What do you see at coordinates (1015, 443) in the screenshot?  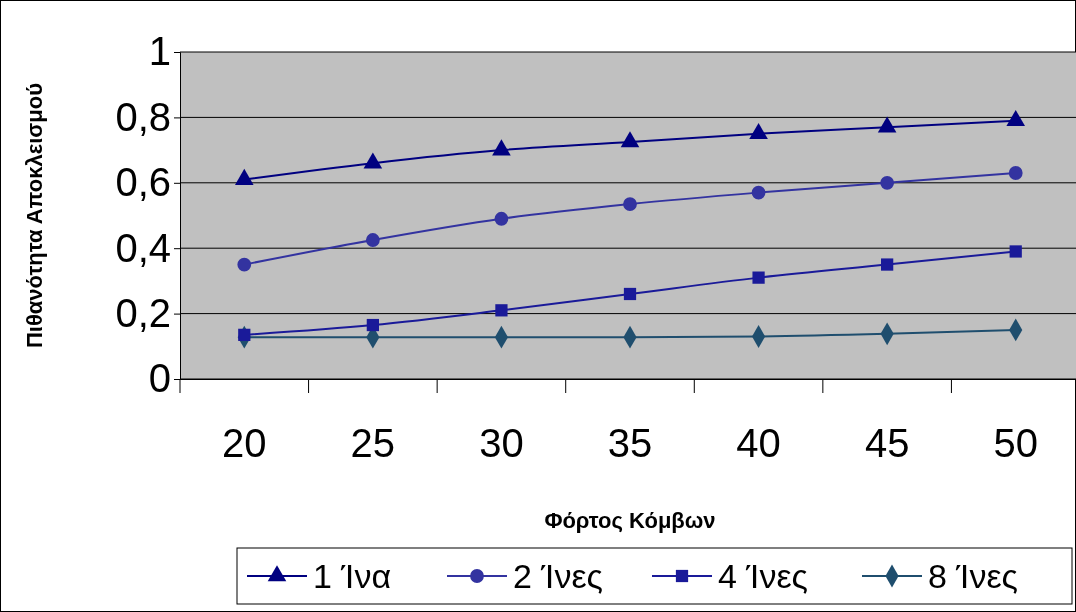 I see `x-tick-label: 50` at bounding box center [1015, 443].